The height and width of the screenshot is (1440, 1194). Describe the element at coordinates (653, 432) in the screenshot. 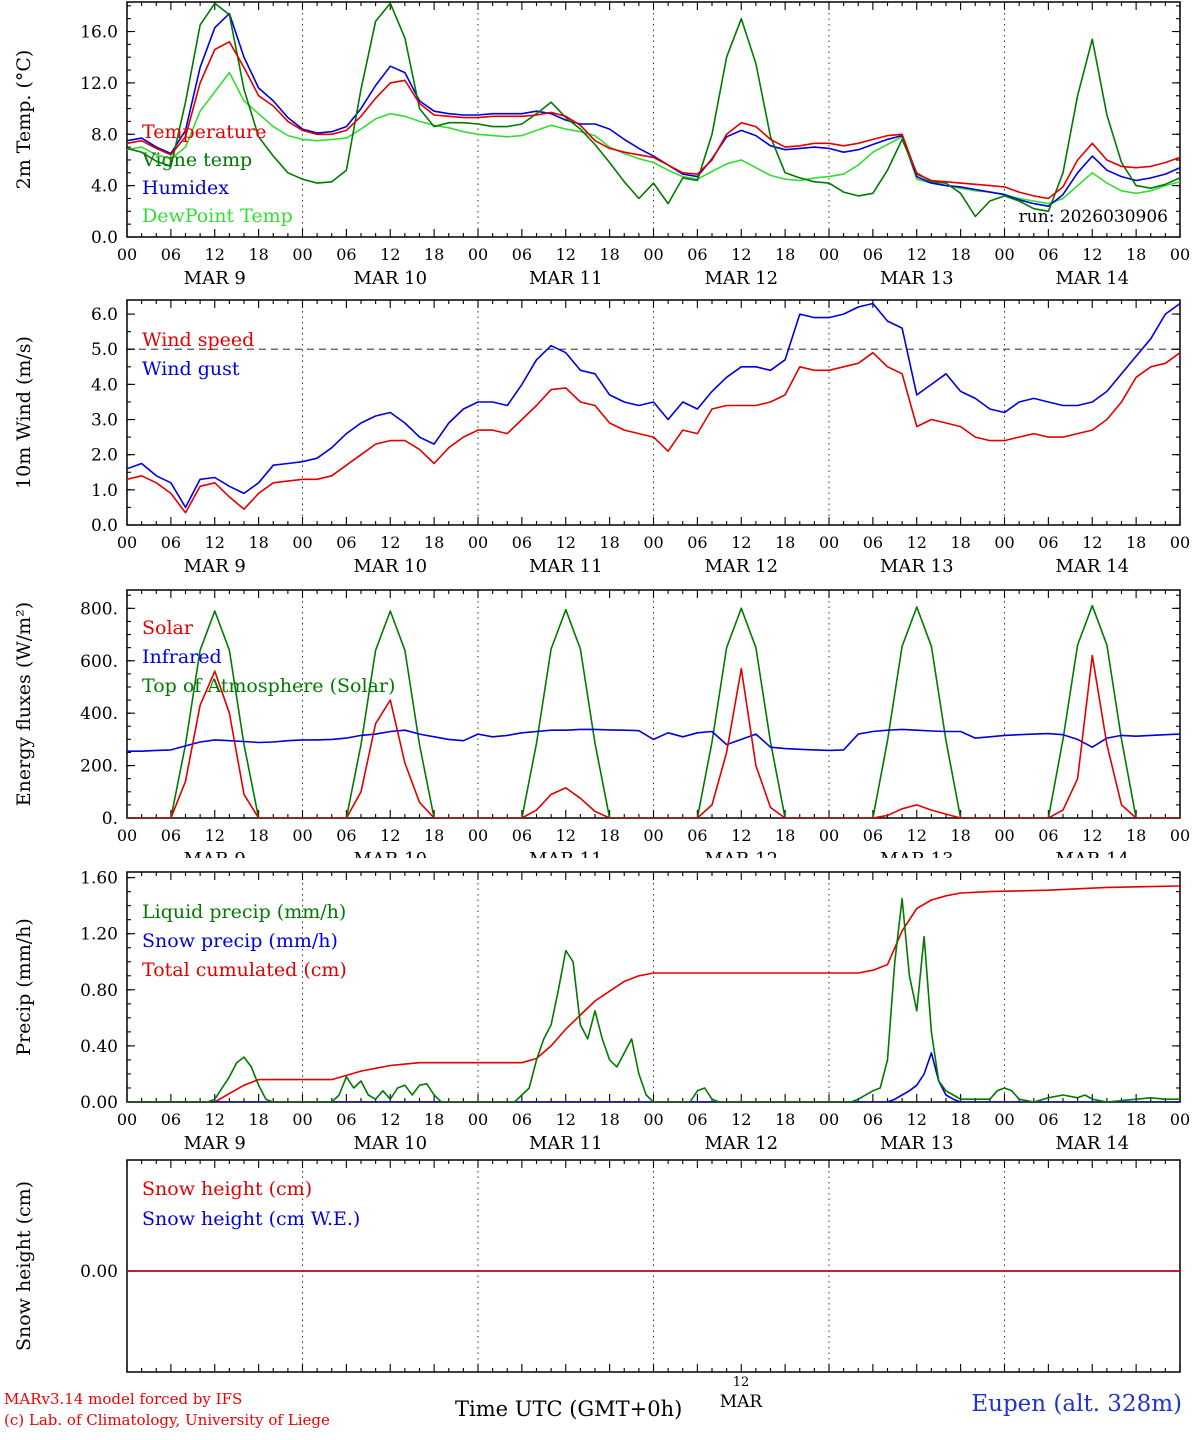

I see `series-wind-speed` at that location.